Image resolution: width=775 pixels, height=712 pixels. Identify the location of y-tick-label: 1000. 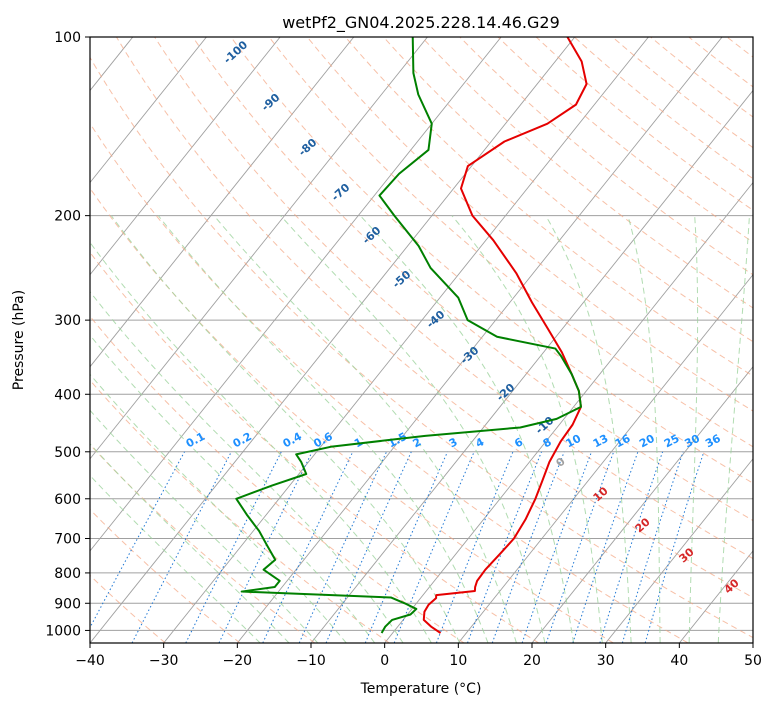
(63, 631).